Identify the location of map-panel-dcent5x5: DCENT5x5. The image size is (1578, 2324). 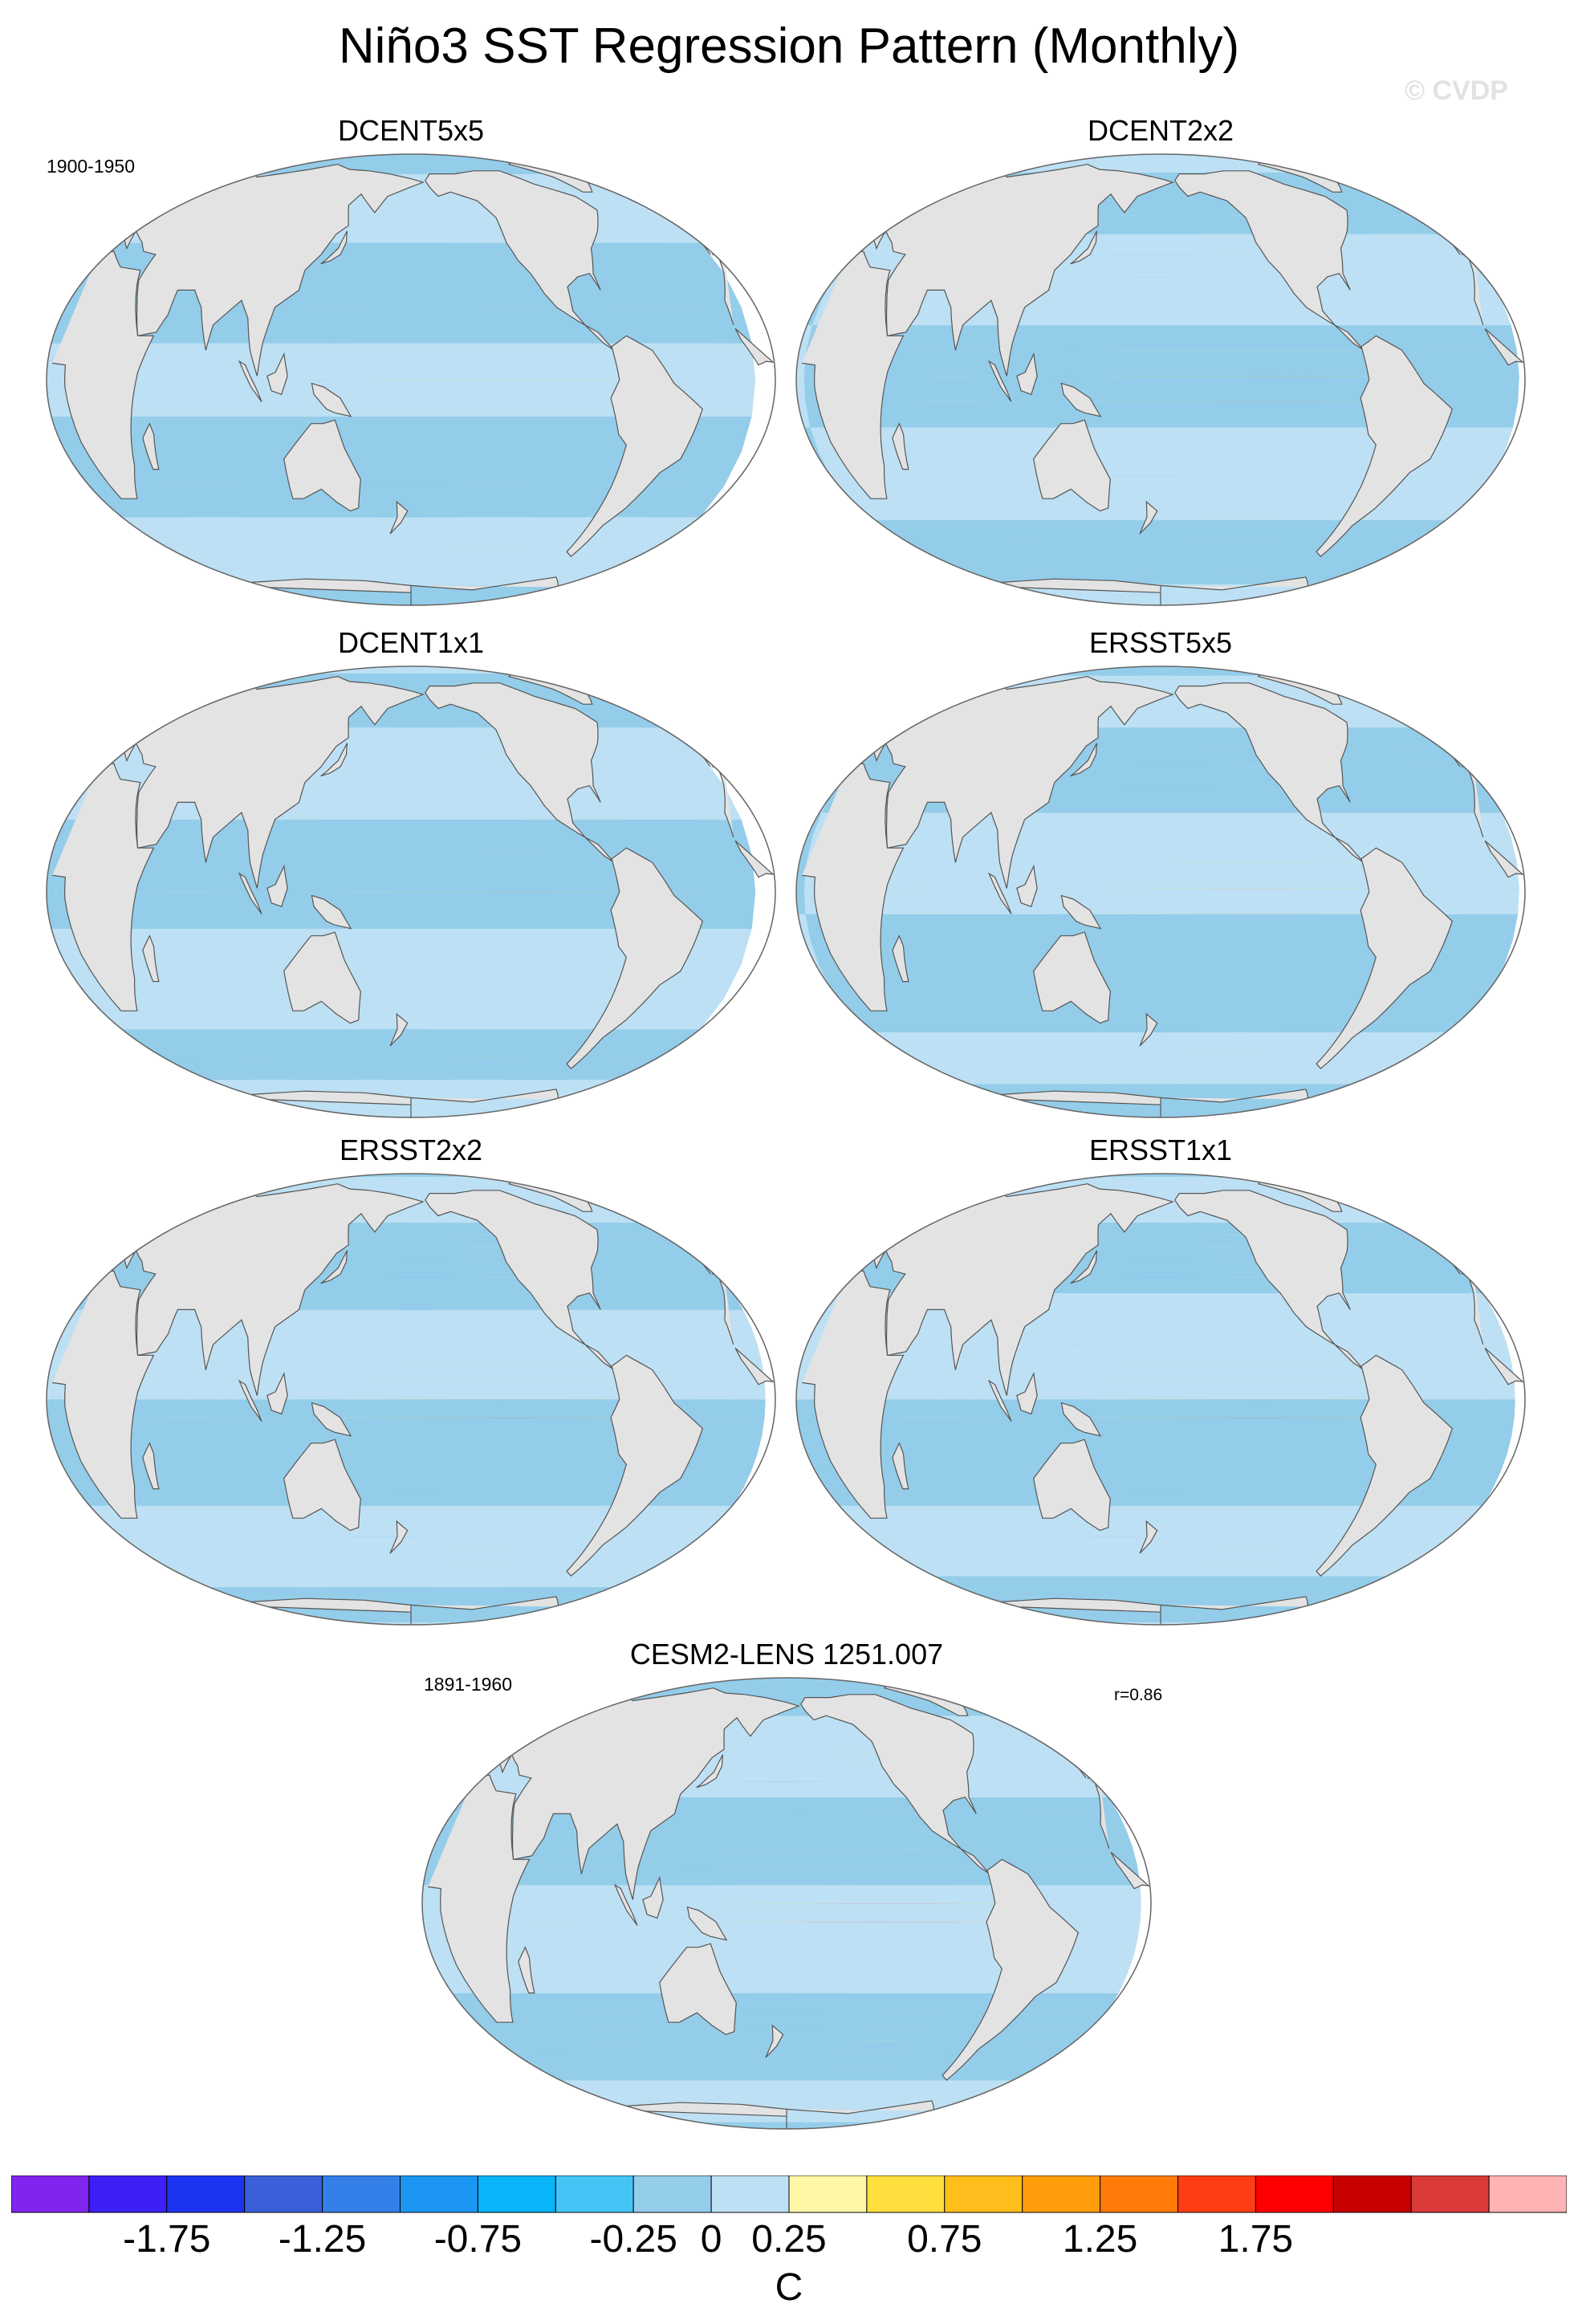
(411, 363).